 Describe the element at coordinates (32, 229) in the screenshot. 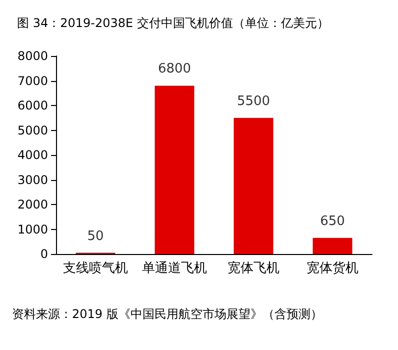

I see `y-tick-label: 1000` at that location.